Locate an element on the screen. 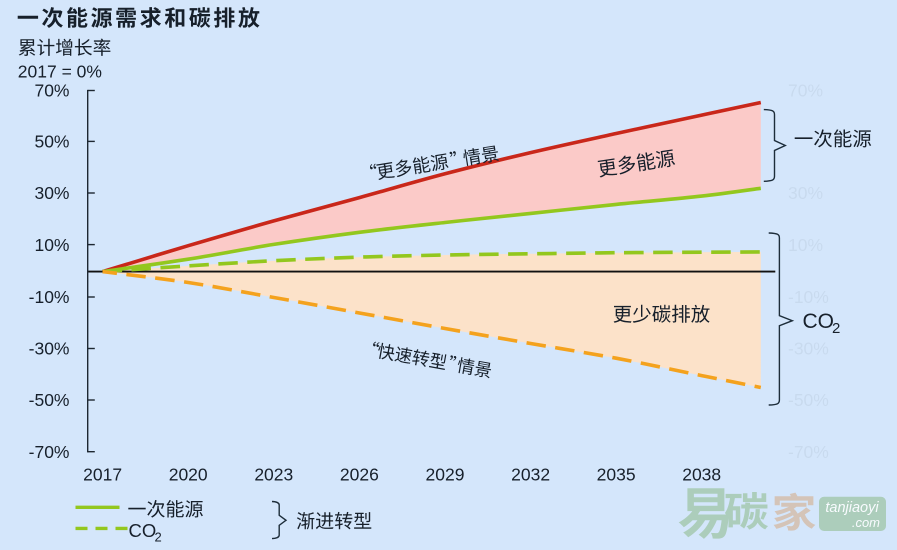  svg-text: 2032 is located at coordinates (530, 475).